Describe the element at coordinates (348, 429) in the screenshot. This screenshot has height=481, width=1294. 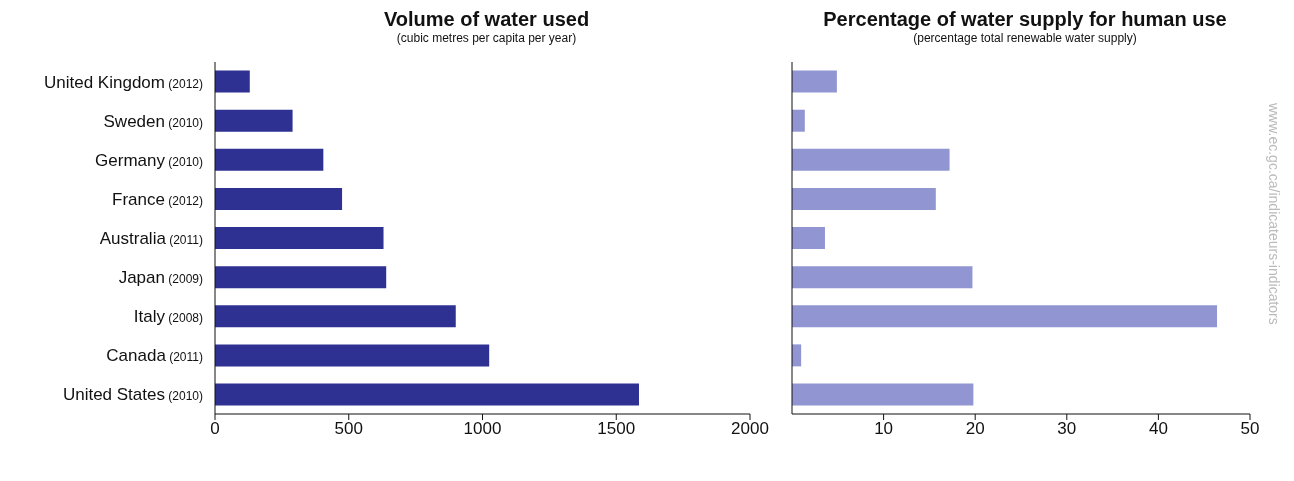
I see `x-tick-label: 500` at that location.